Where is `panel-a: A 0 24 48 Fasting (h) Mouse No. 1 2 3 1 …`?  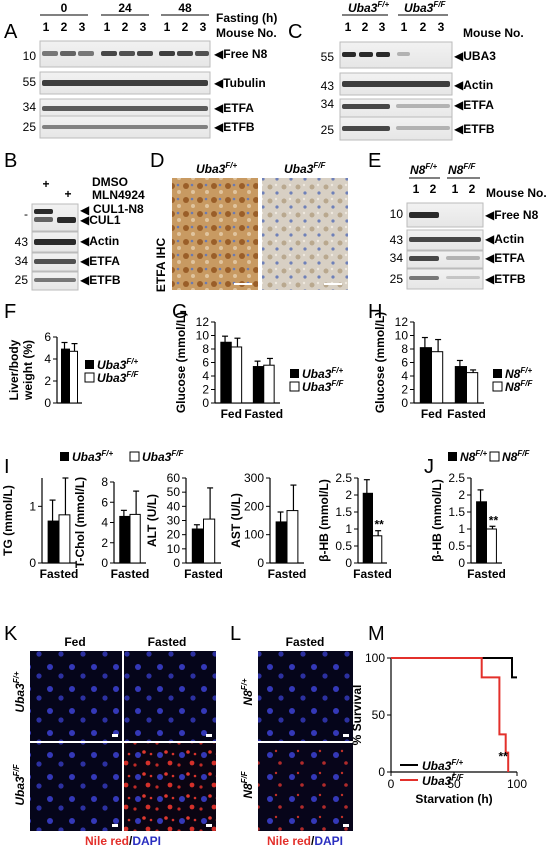
panel-a: A 0 24 48 Fasting (h) Mouse No. 1 2 3 1 … is located at coordinates (140, 70).